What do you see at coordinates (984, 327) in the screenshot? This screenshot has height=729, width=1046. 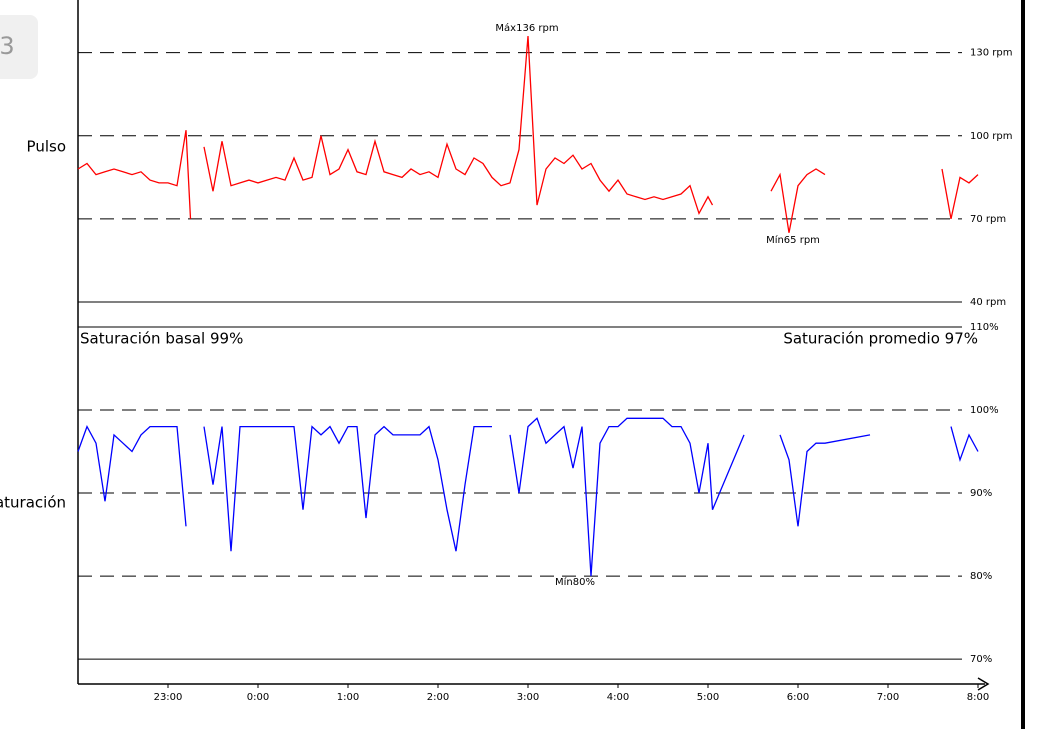 I see `y-tick-label: 110%` at bounding box center [984, 327].